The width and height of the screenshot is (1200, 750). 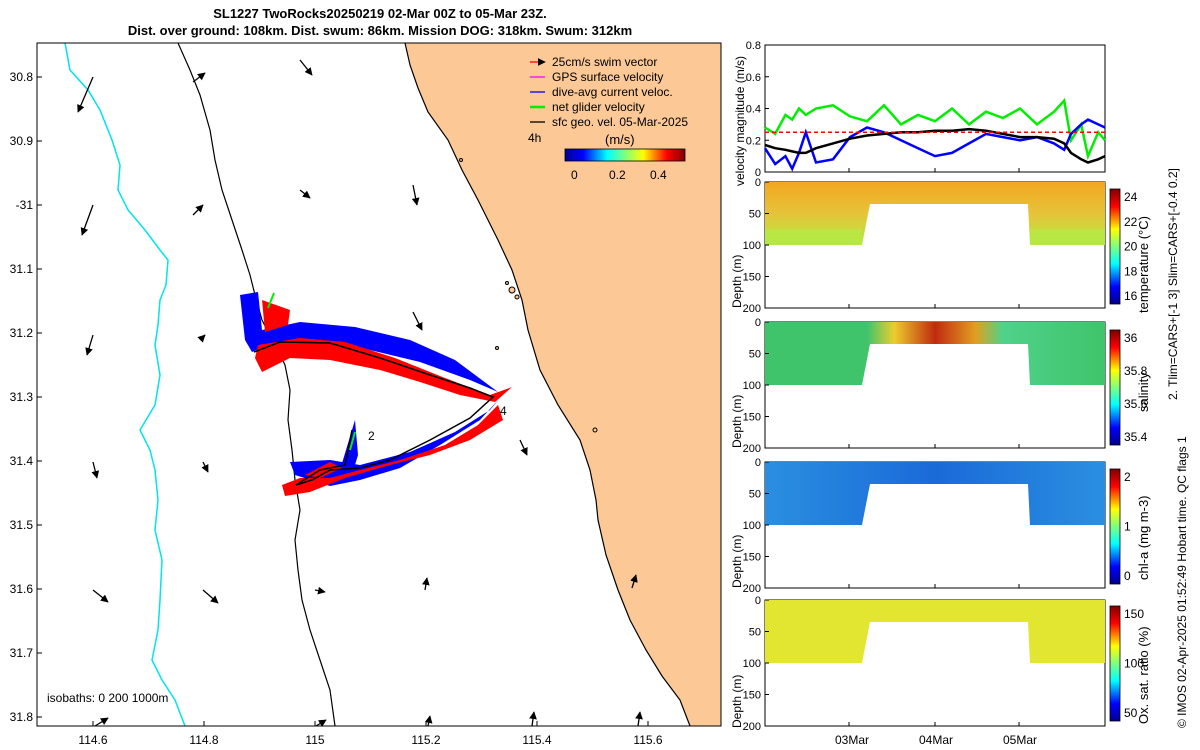 I want to click on ylabel-depth-sal: Depth (m), so click(x=737, y=421).